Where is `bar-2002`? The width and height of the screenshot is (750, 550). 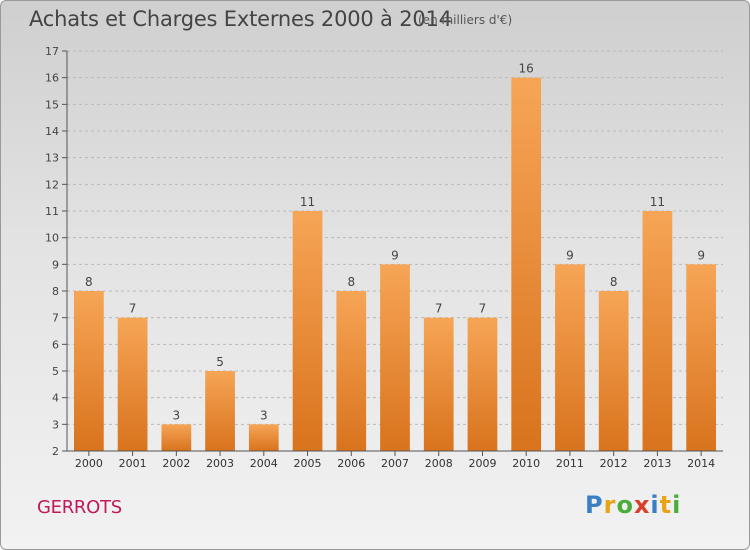 bar-2002 is located at coordinates (176, 437).